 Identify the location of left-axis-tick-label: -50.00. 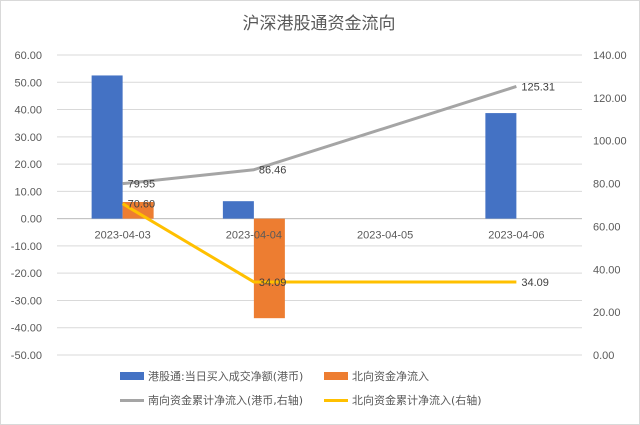
(26, 356).